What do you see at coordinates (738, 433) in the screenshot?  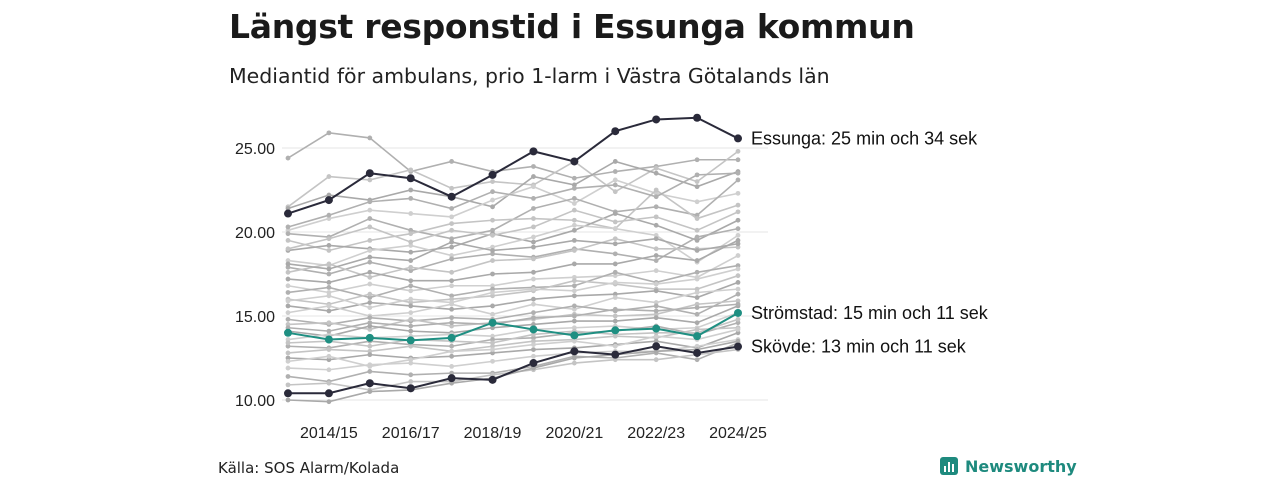 I see `x-tick-label: 2024/25` at bounding box center [738, 433].